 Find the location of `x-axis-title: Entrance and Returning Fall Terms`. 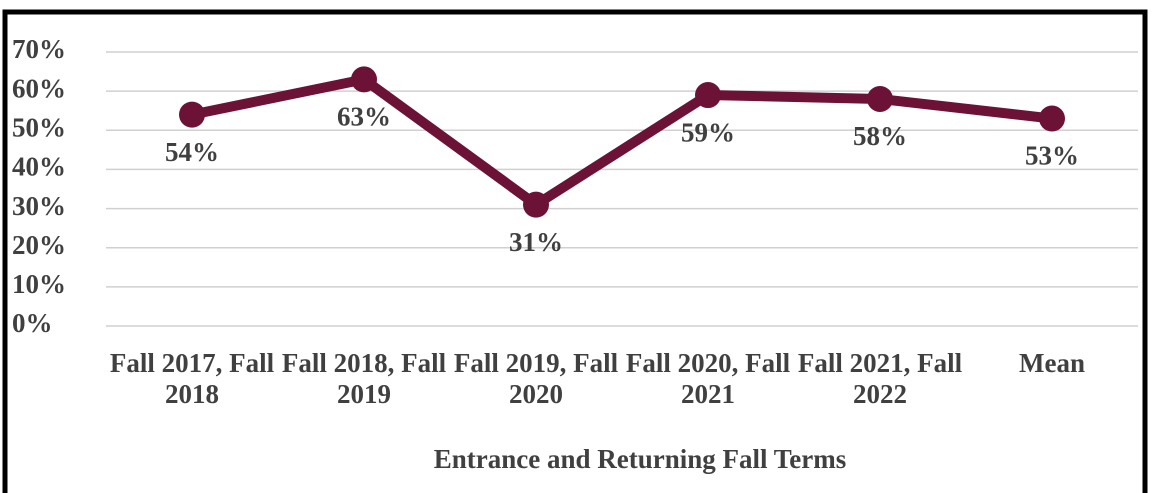

x-axis-title: Entrance and Returning Fall Terms is located at coordinates (640, 459).